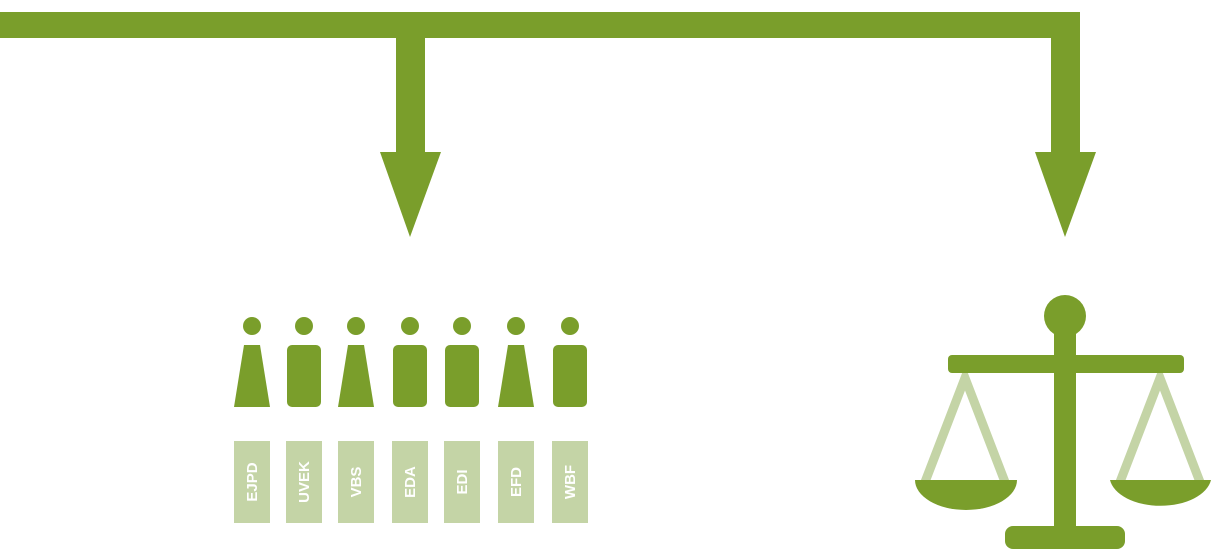 The width and height of the screenshot is (1211, 549). Describe the element at coordinates (540, 25) in the screenshot. I see `top-bar` at that location.